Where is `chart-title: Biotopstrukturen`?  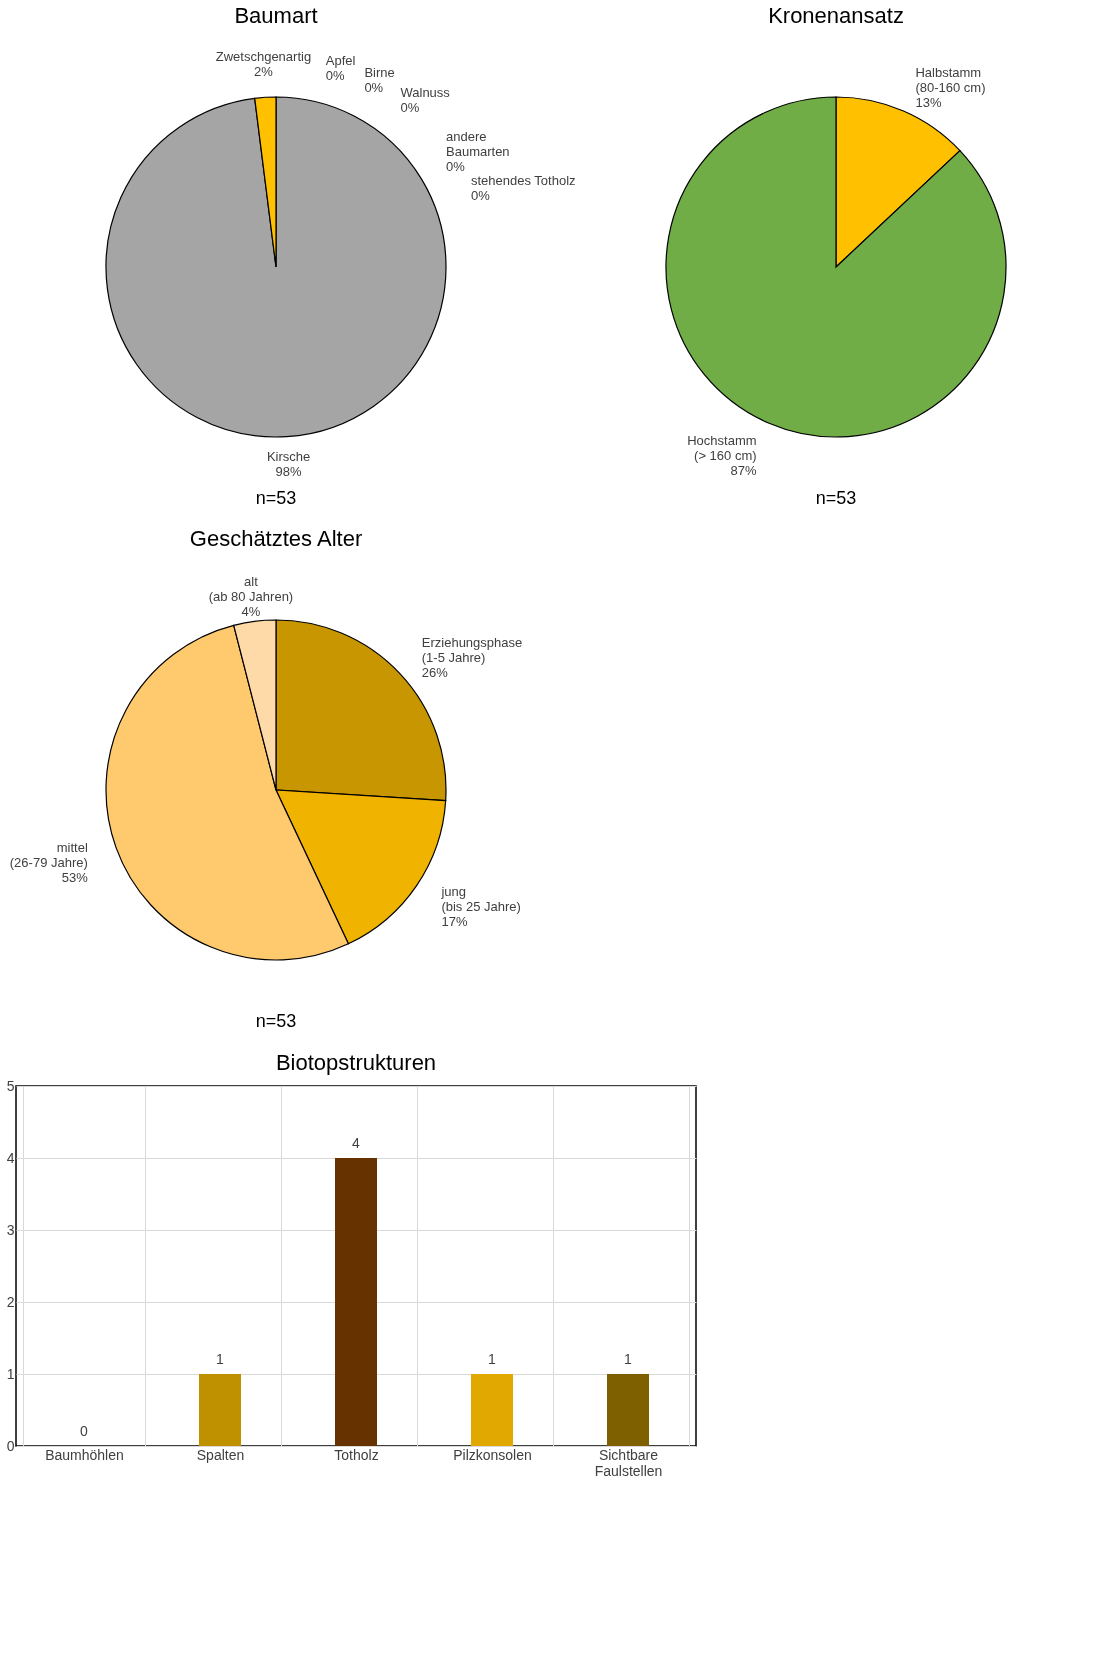 chart-title: Biotopstrukturen is located at coordinates (356, 1062).